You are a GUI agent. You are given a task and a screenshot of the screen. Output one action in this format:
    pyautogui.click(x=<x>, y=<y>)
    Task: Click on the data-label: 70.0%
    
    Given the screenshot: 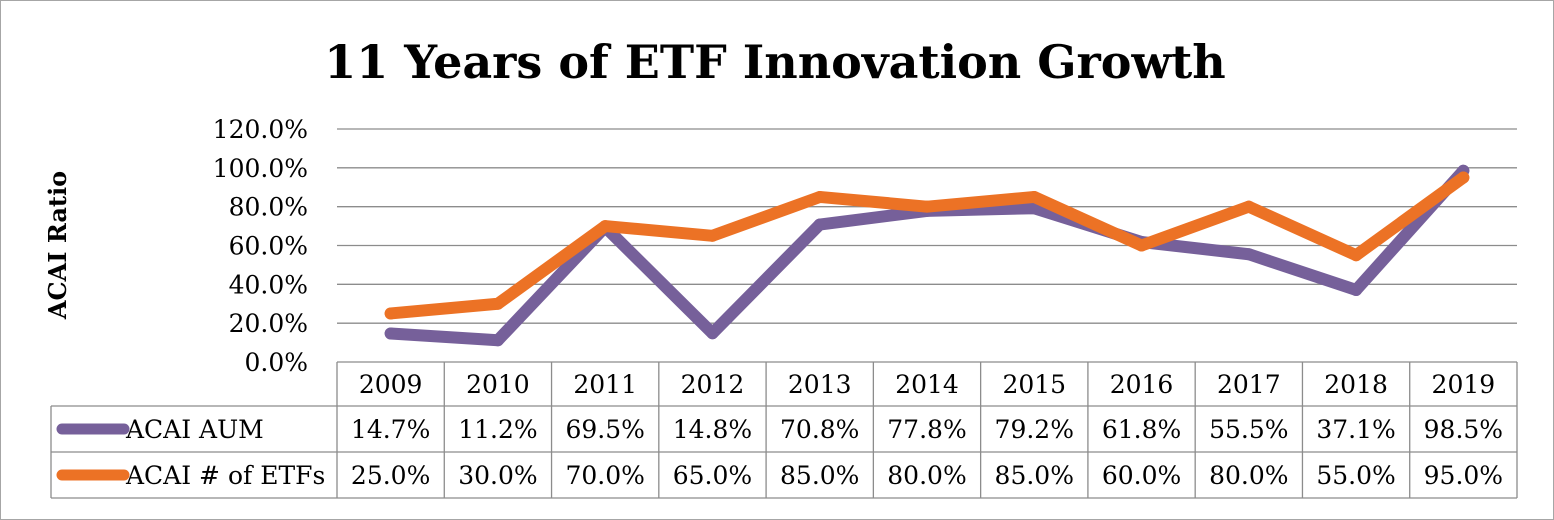 What is the action you would take?
    pyautogui.click(x=604, y=475)
    